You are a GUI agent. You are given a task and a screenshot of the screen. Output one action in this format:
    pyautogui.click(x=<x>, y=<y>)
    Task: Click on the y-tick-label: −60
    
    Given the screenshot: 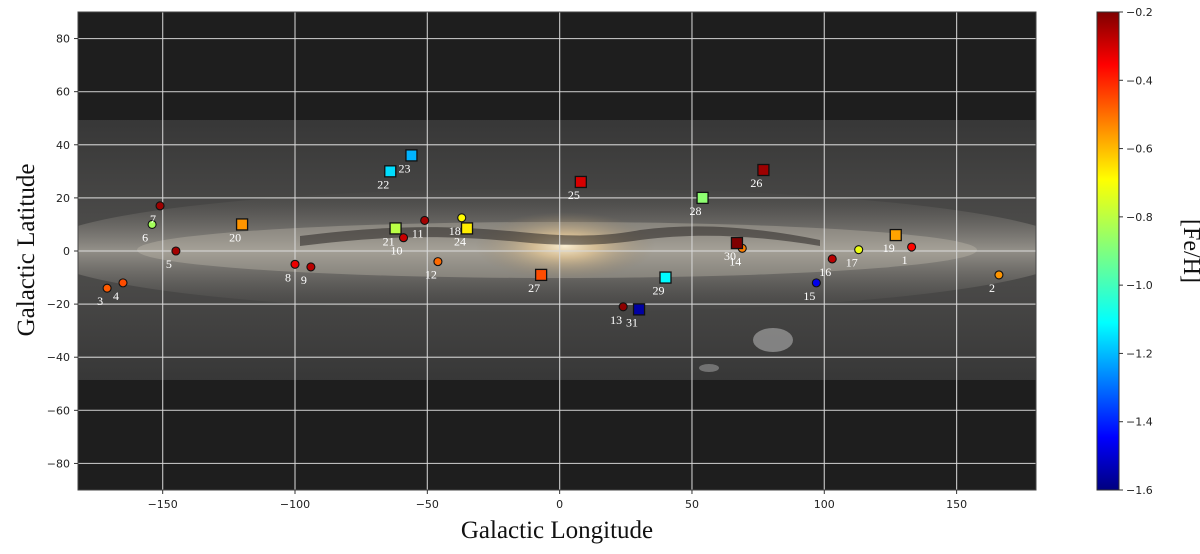 What is the action you would take?
    pyautogui.click(x=58, y=410)
    